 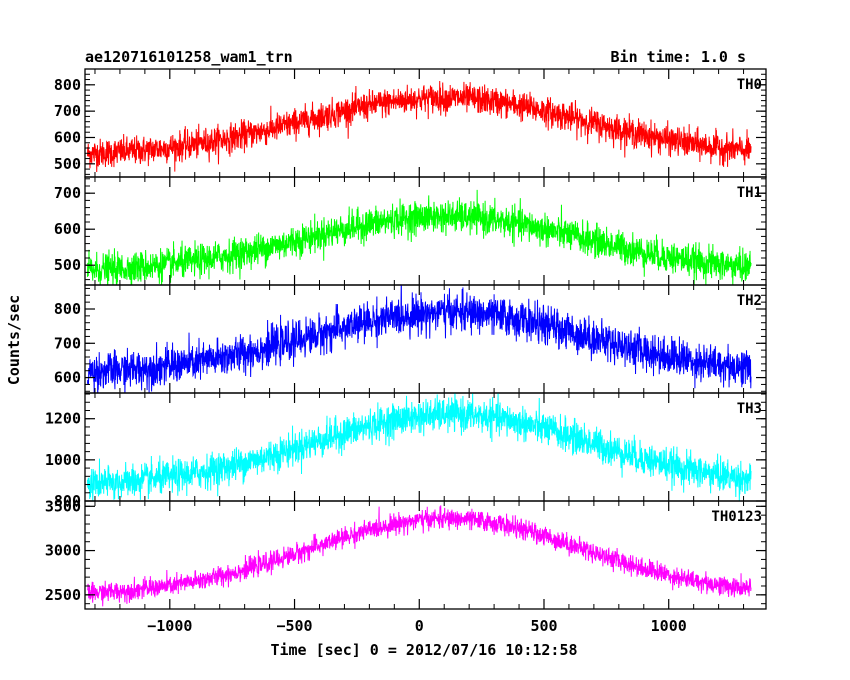 I want to click on panel-label-th0: TH0, so click(x=749, y=85).